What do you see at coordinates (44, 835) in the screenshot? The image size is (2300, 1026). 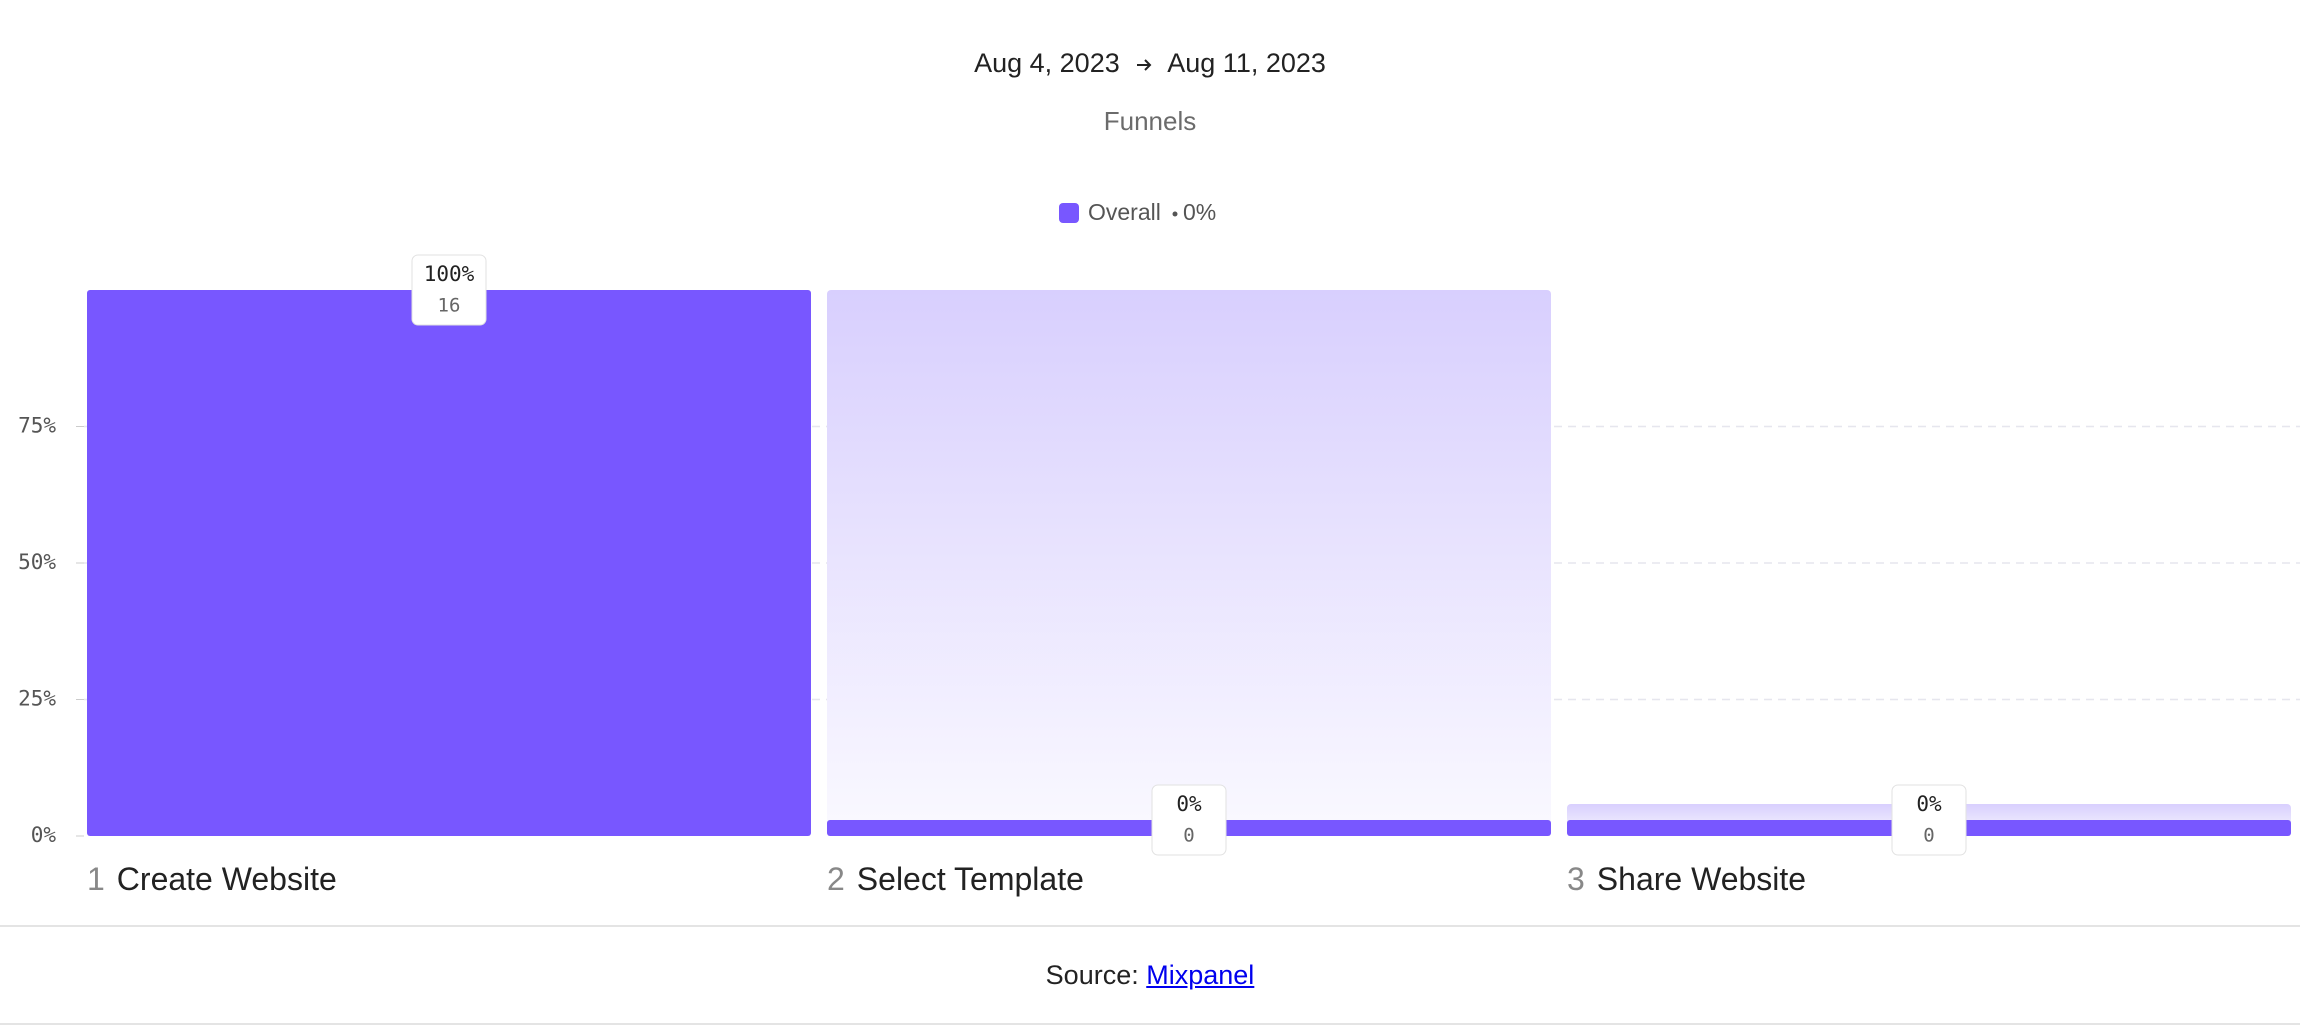 I see `y-tick-label: 0%` at bounding box center [44, 835].